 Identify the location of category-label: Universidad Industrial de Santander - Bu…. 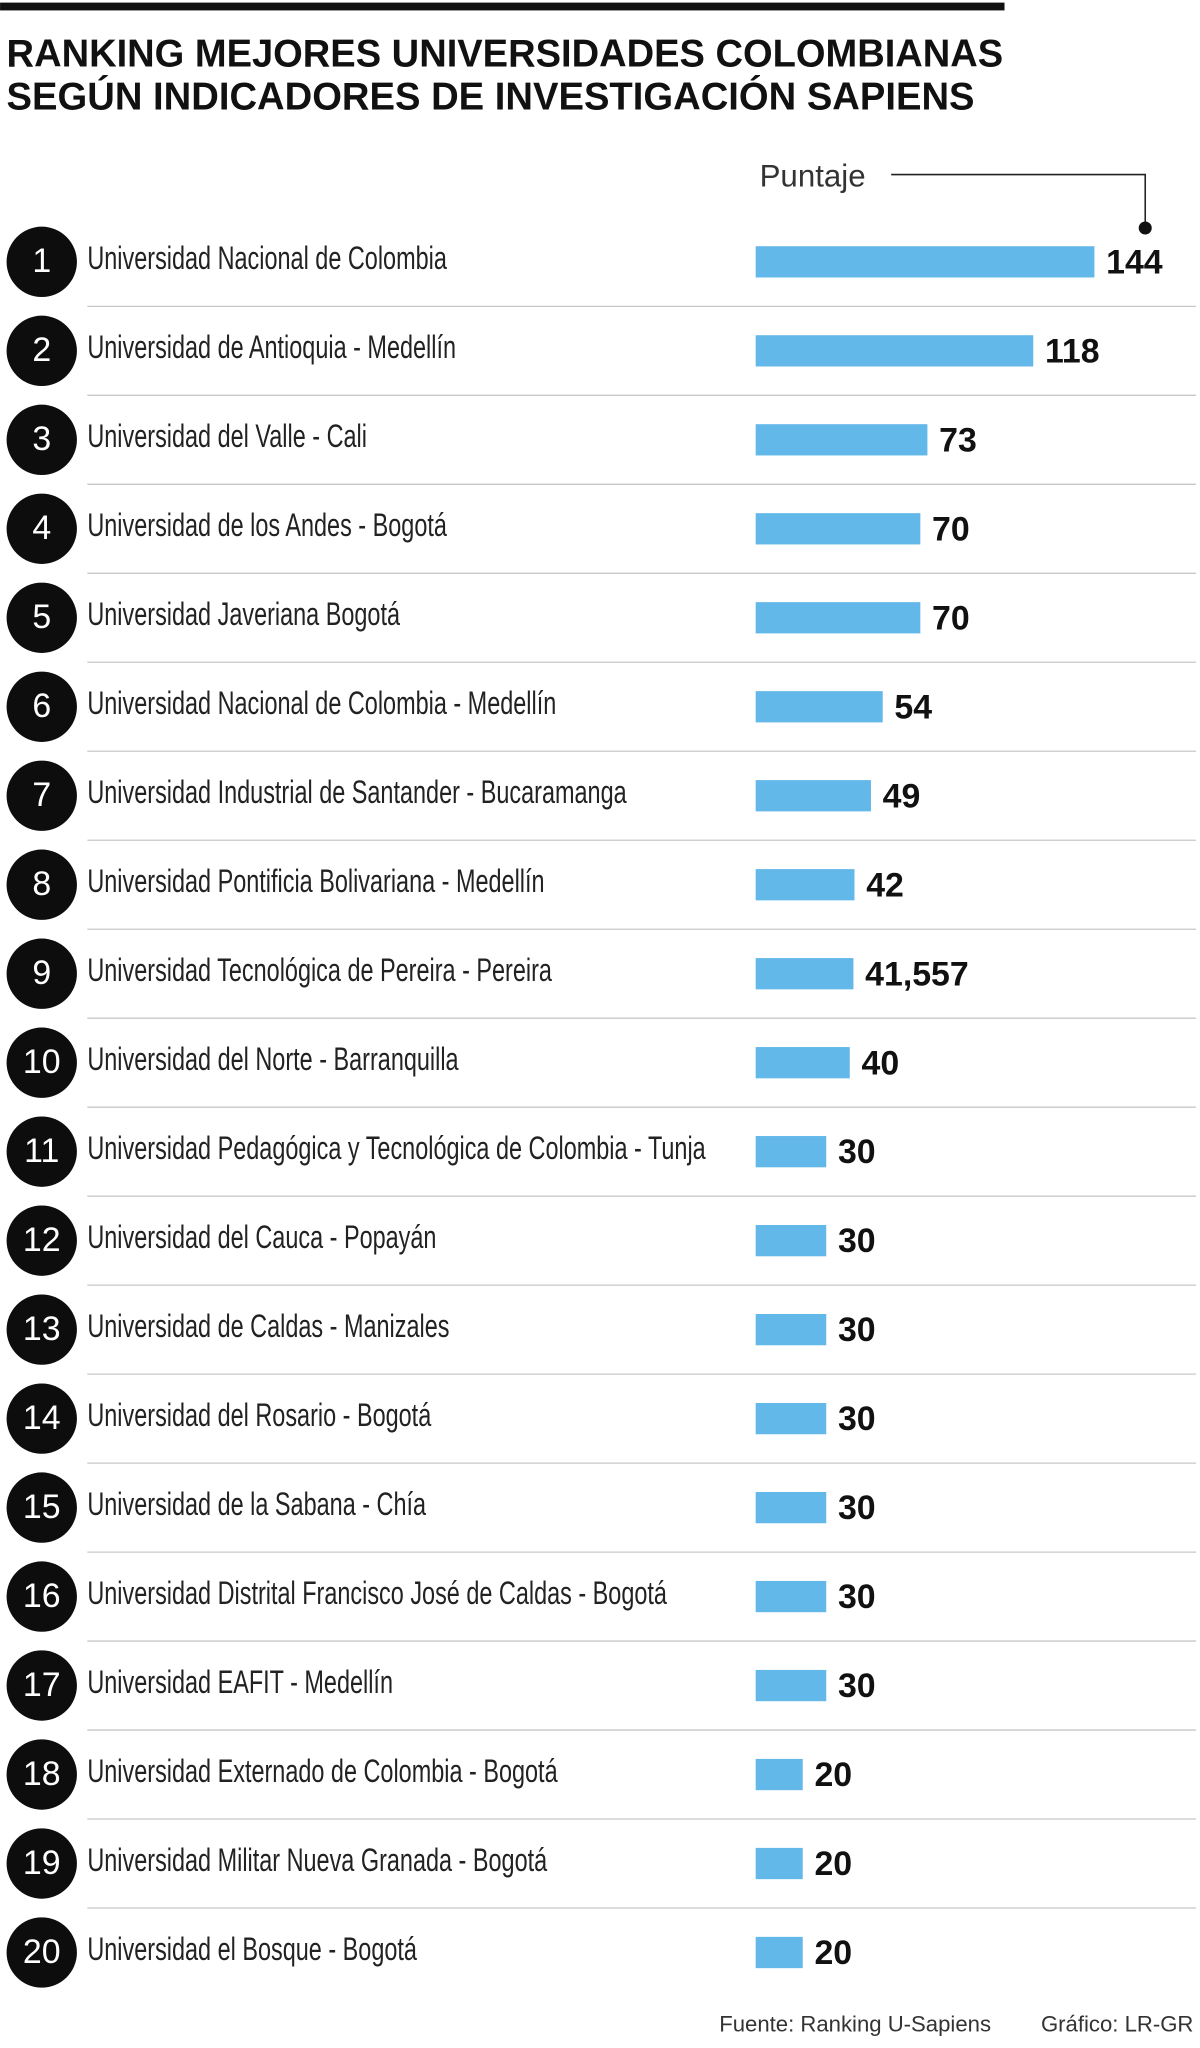
(356, 792).